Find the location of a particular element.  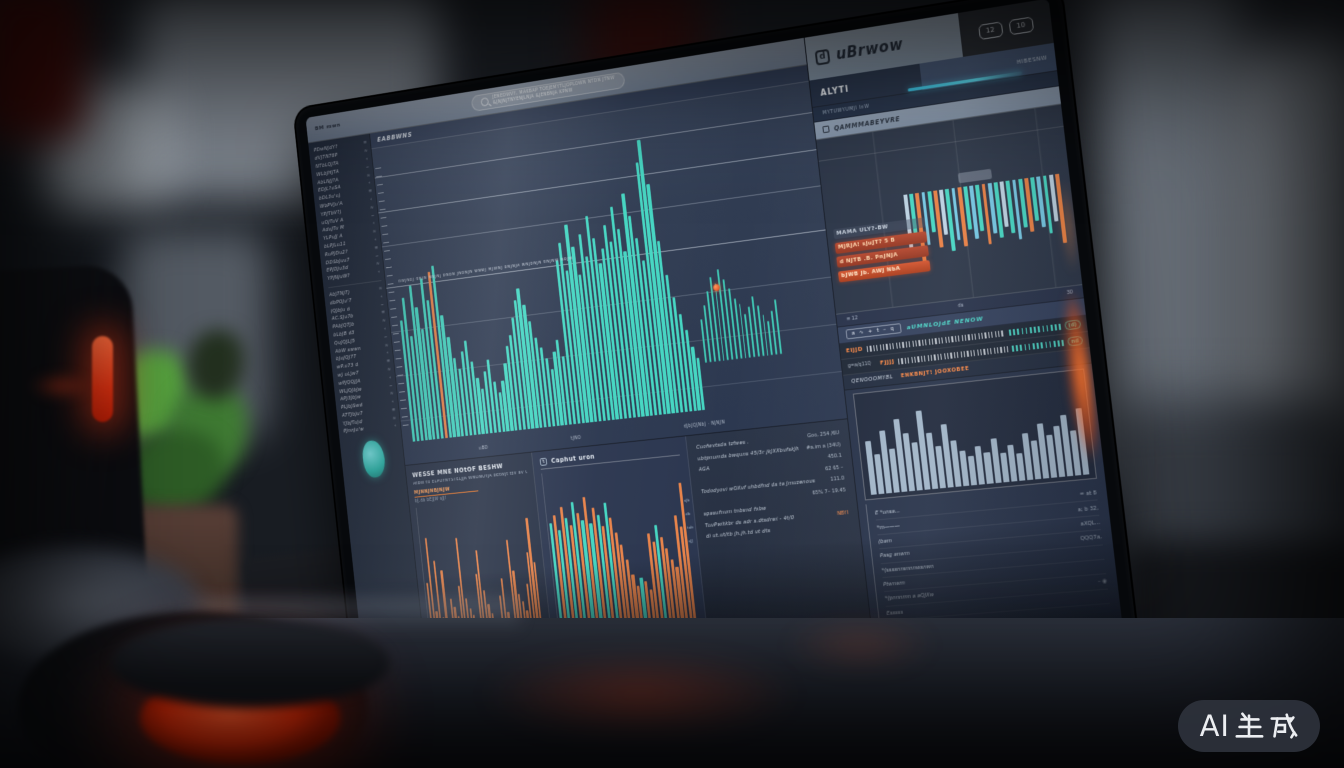

bolt-icon: ↯ is located at coordinates (543, 461).